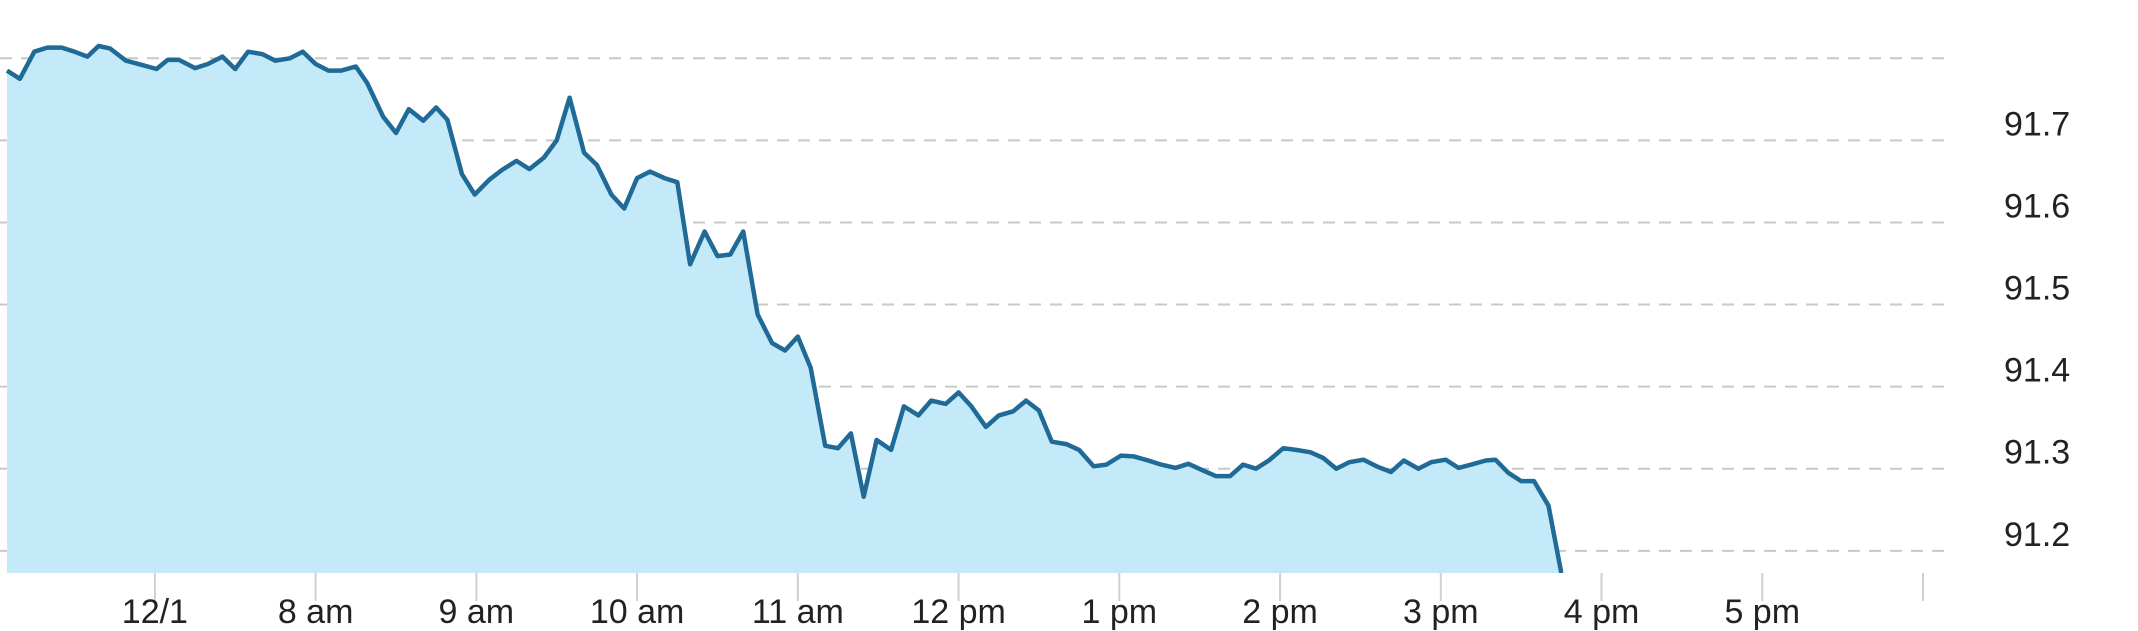 This screenshot has height=631, width=2138. Describe the element at coordinates (637, 612) in the screenshot. I see `x-tick-label: 10 am` at that location.